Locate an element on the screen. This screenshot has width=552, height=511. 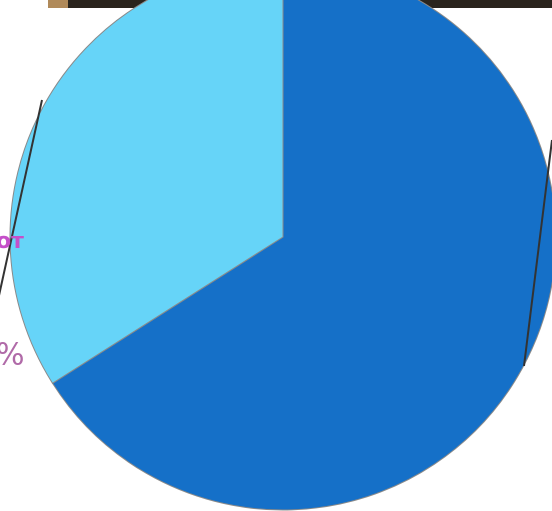
annotation: от is located at coordinates (12, 241).